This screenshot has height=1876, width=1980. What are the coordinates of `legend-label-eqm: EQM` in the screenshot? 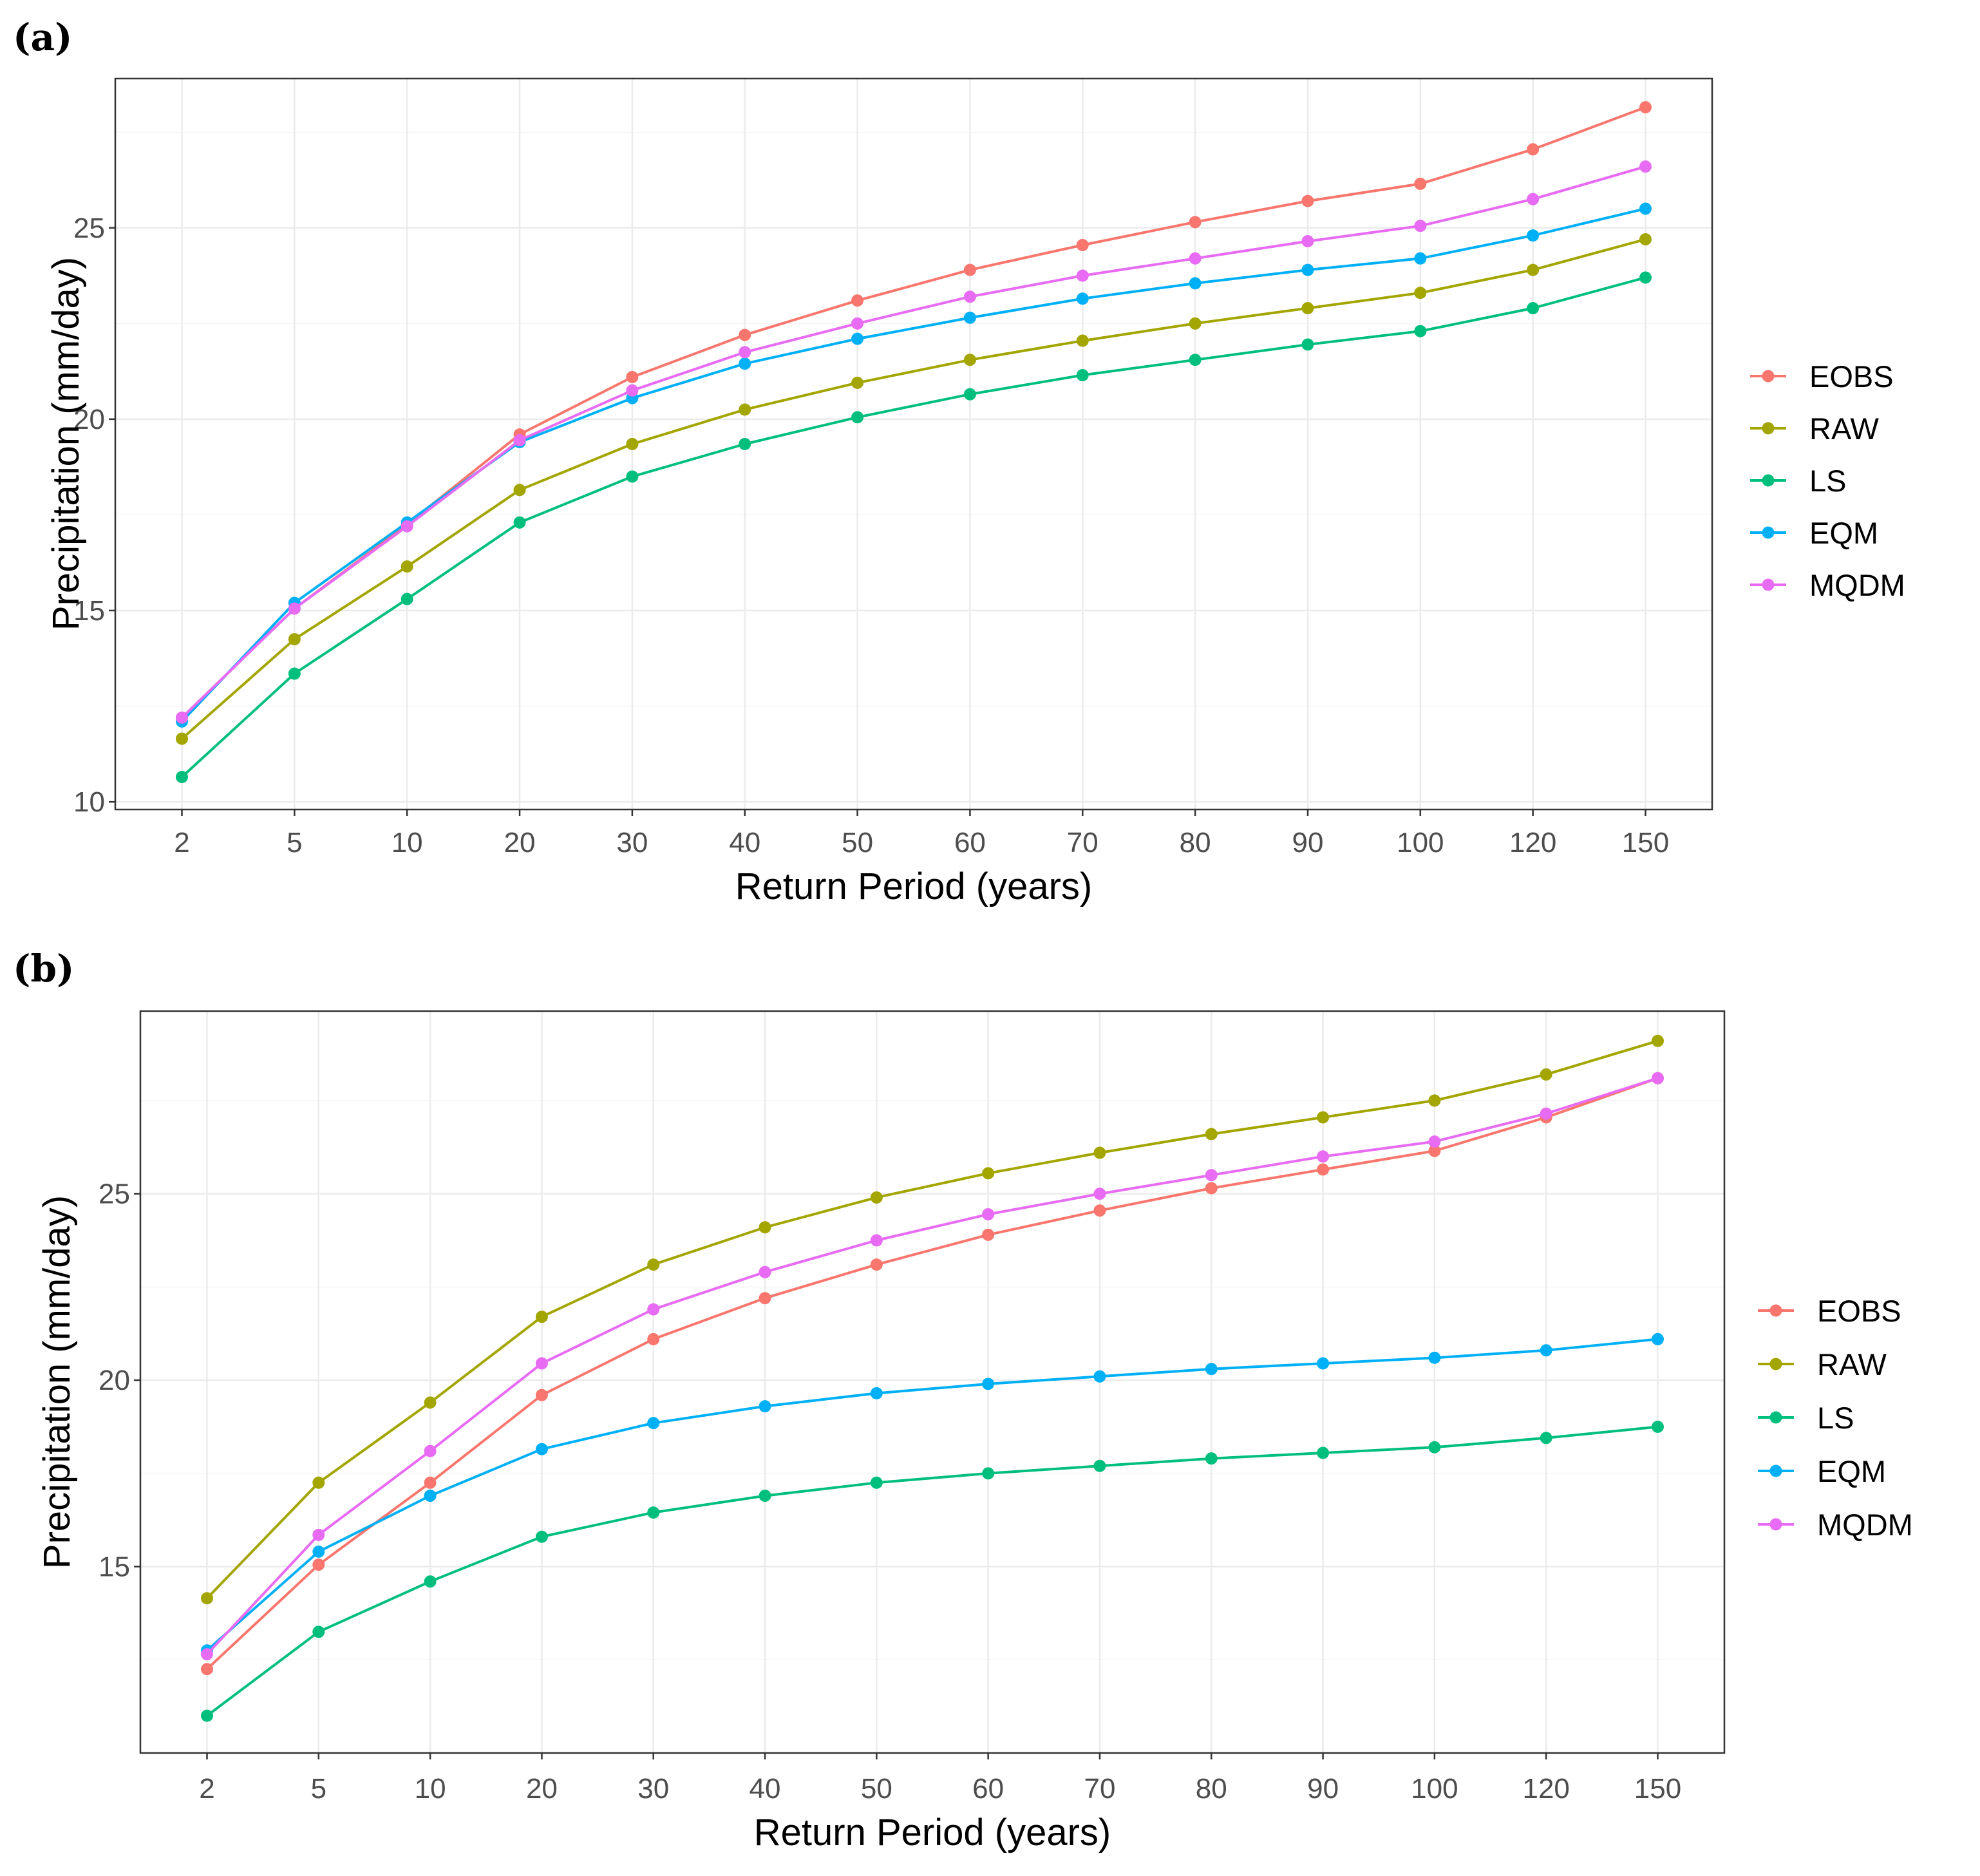 It's located at (1851, 1471).